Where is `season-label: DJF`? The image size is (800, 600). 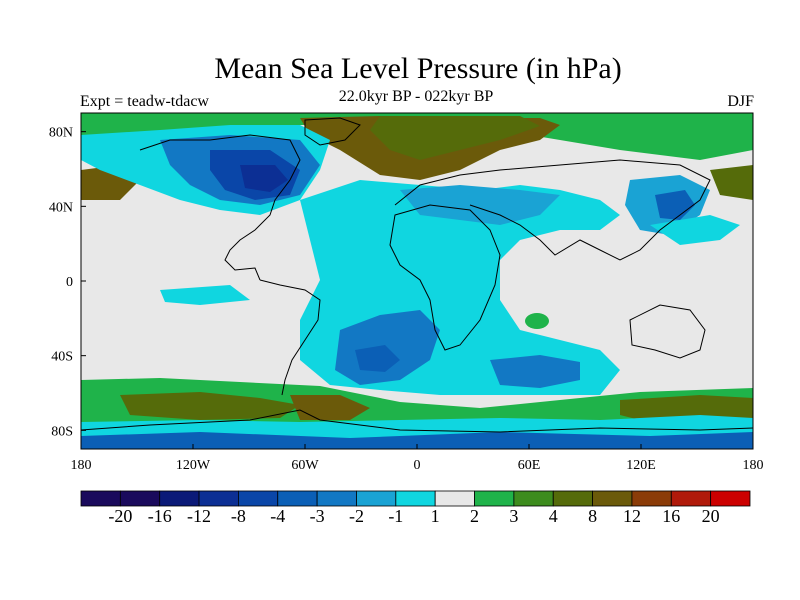 season-label: DJF is located at coordinates (740, 101).